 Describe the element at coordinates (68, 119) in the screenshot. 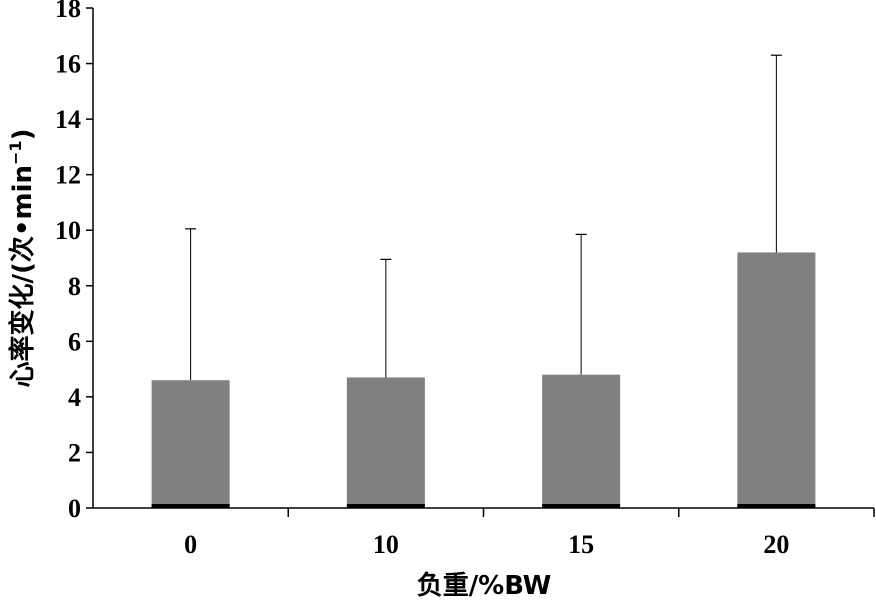

I see `y-tick-label-14: 14` at that location.